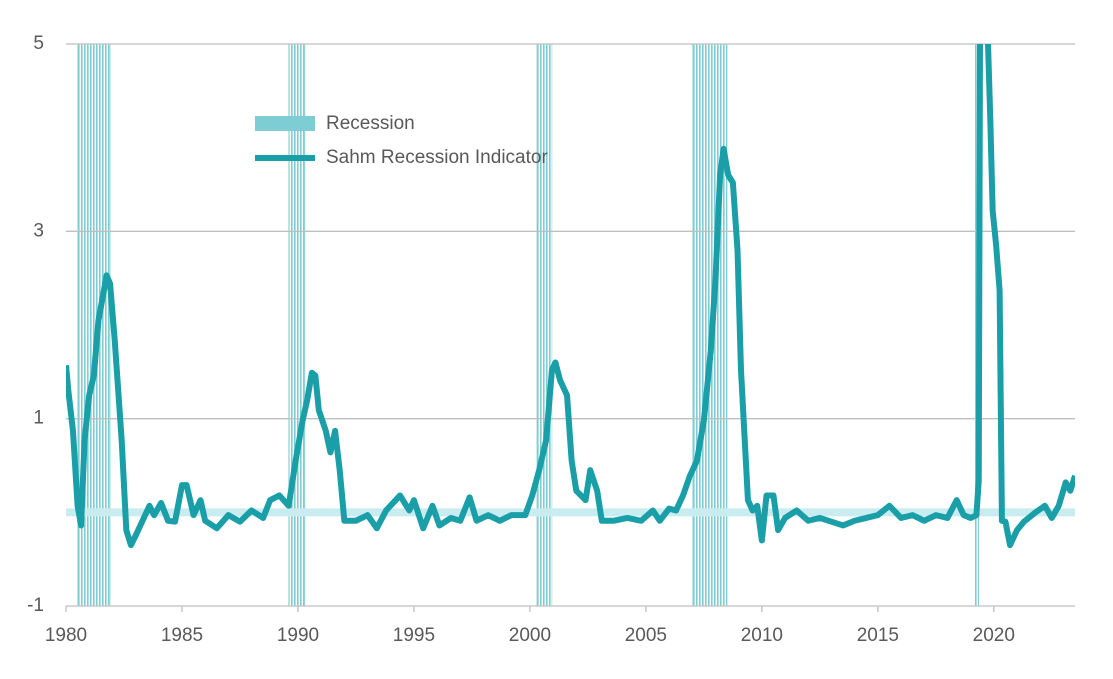 Image resolution: width=1113 pixels, height=679 pixels. What do you see at coordinates (182, 635) in the screenshot?
I see `x-tick-label: 1985` at bounding box center [182, 635].